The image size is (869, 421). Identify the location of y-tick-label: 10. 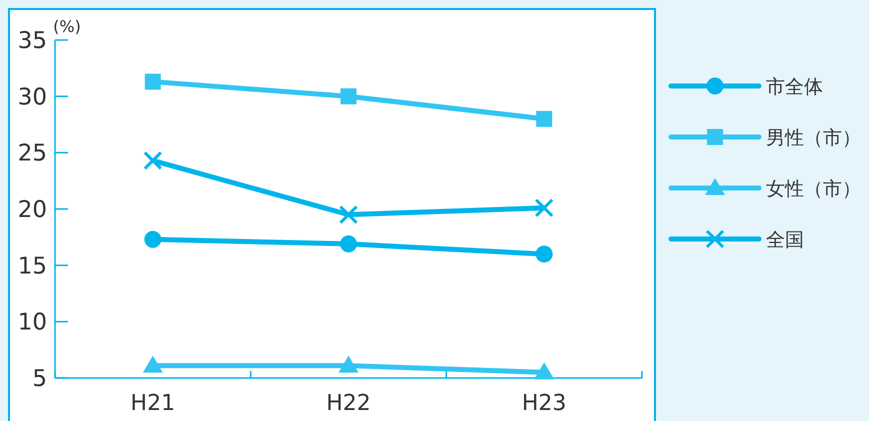
(32, 323).